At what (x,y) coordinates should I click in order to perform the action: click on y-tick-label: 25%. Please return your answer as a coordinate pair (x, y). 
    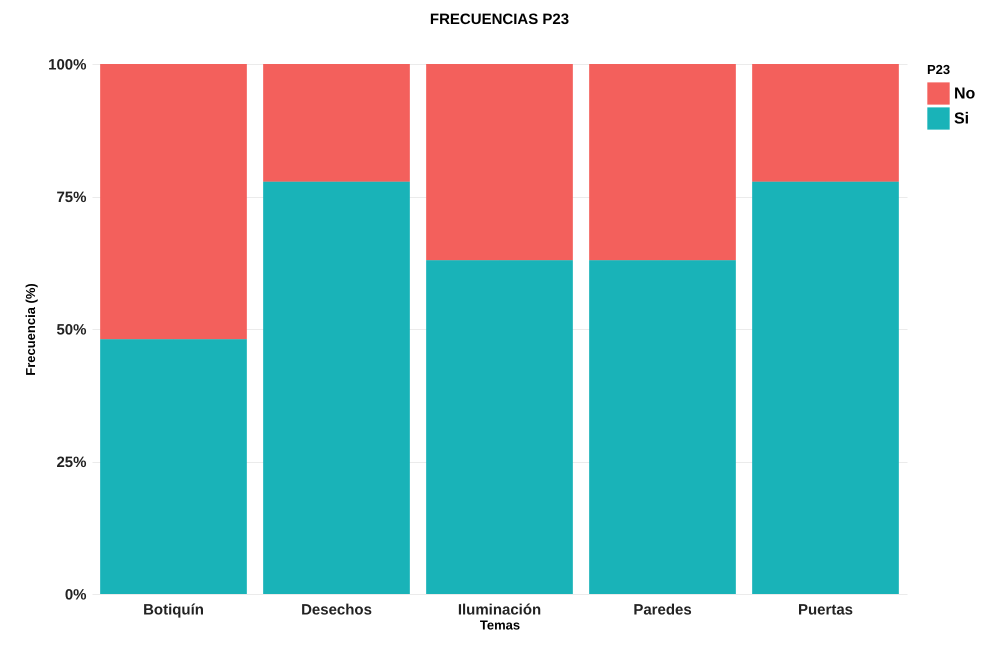
    Looking at the image, I should click on (71, 462).